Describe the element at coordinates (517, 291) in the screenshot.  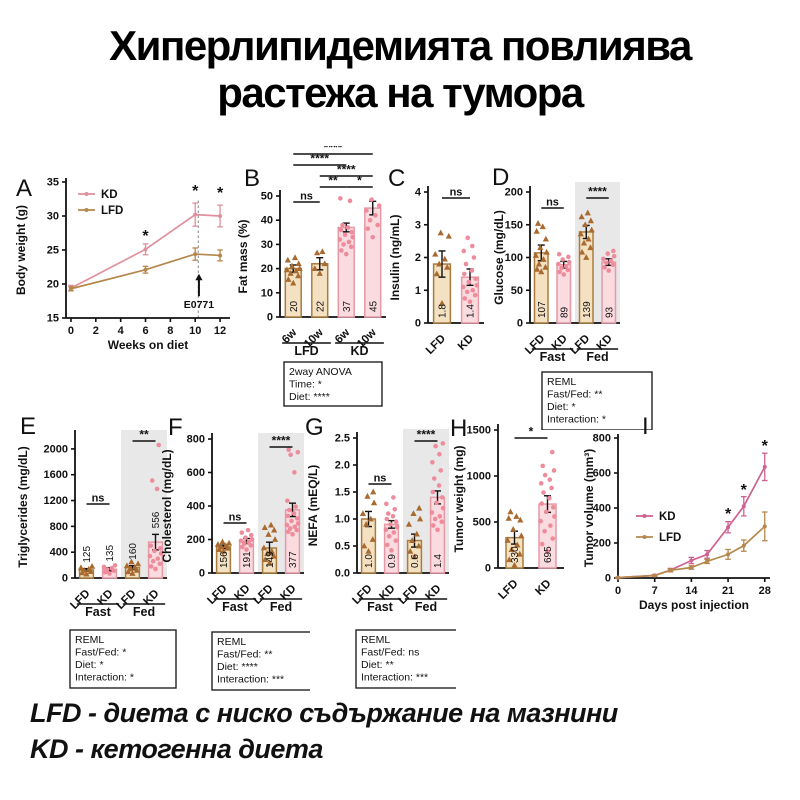
I see `svg-text: 50` at that location.